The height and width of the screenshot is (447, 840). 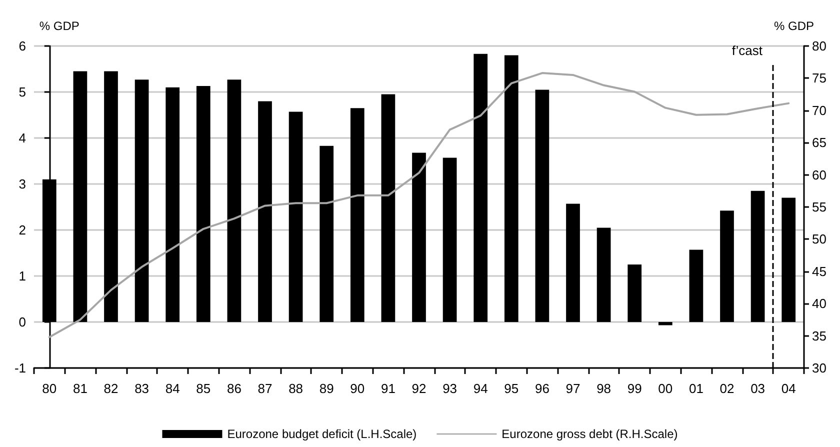 I want to click on y2-tick-label: 40, so click(x=819, y=304).